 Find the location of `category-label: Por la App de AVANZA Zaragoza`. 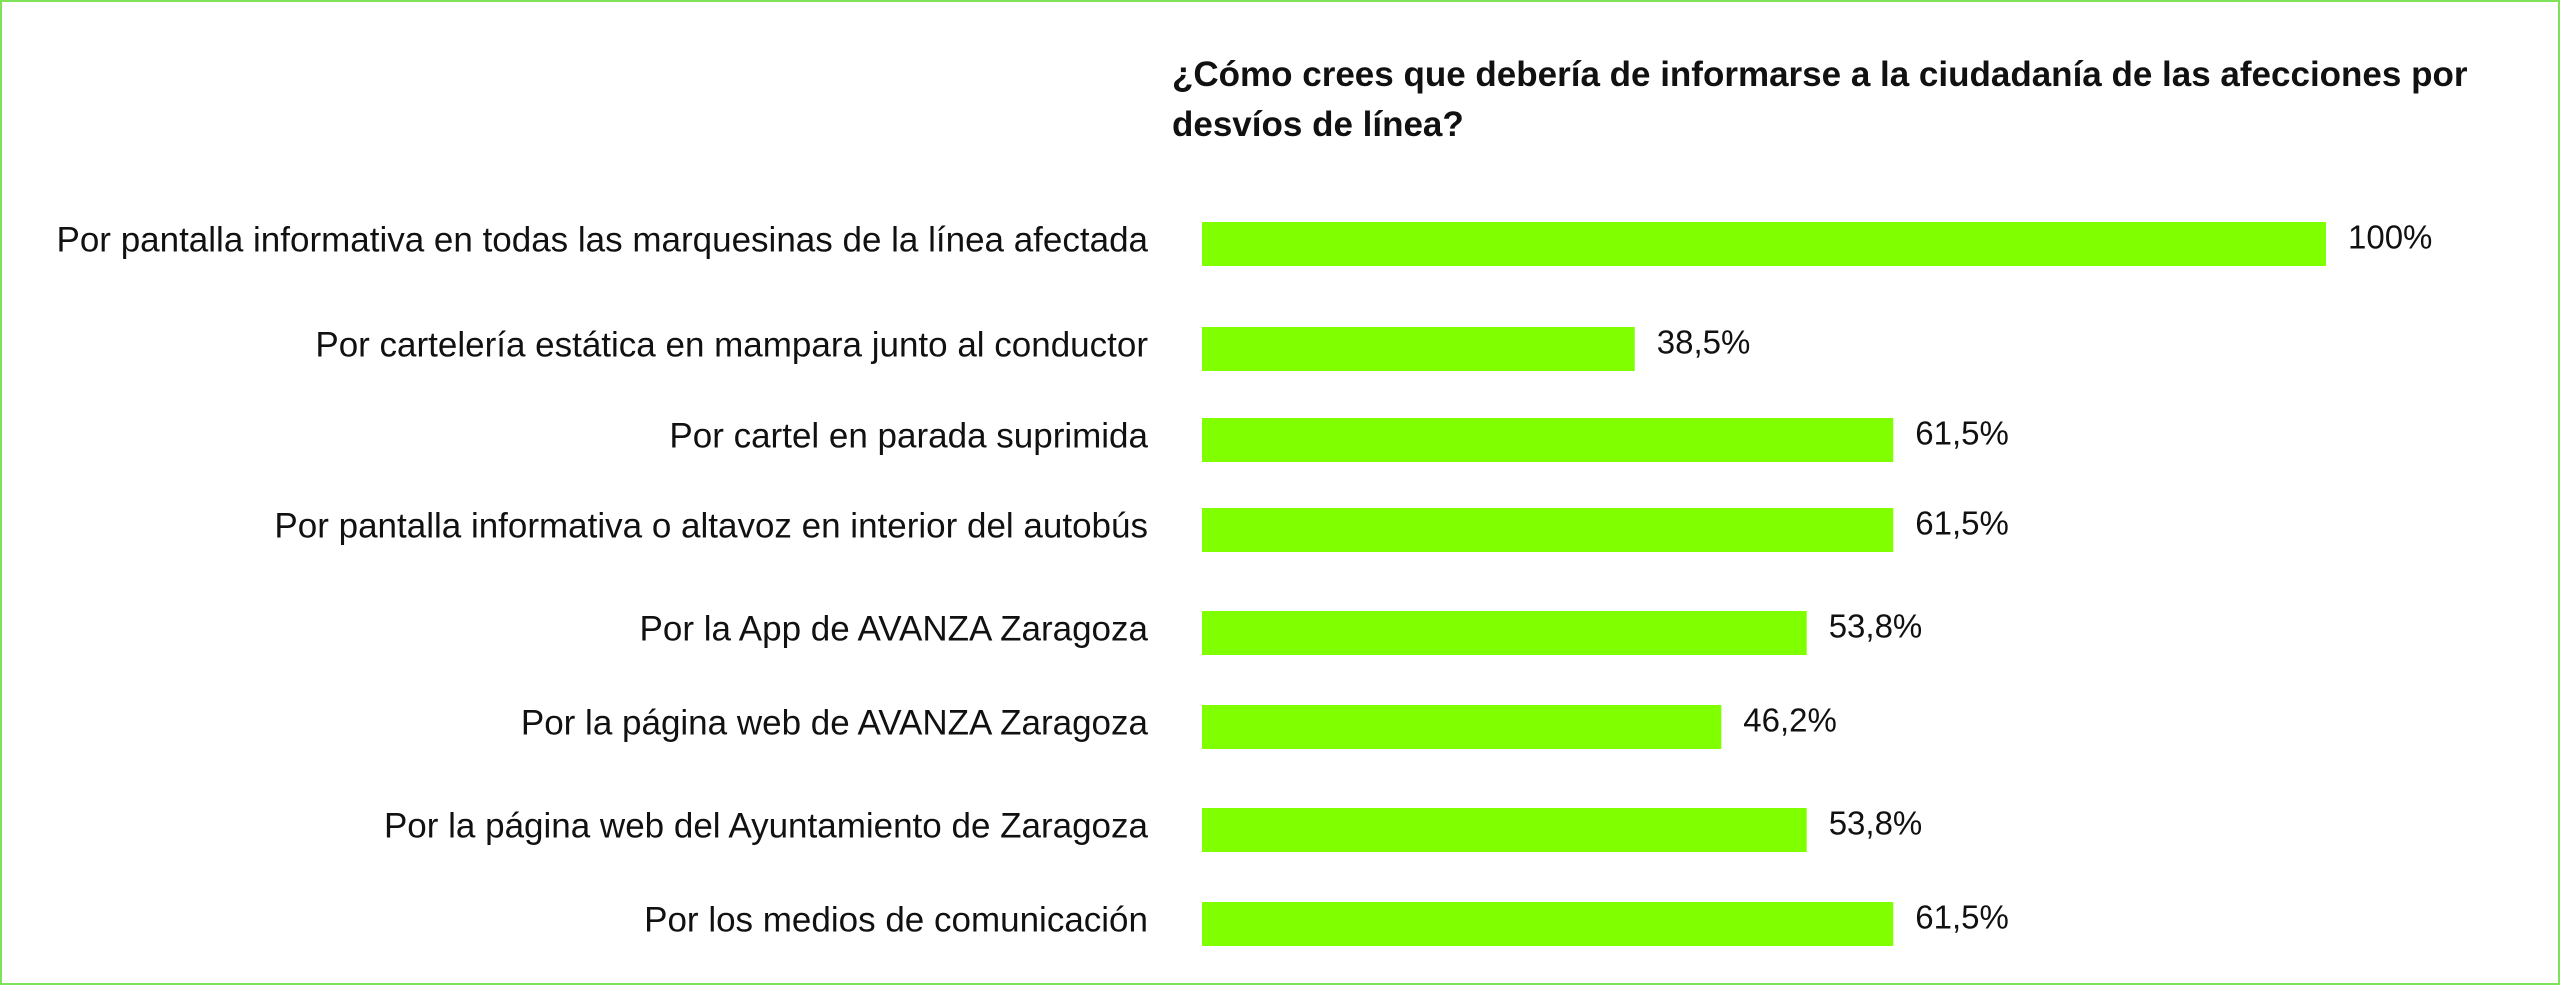

category-label: Por la App de AVANZA Zaragoza is located at coordinates (894, 628).